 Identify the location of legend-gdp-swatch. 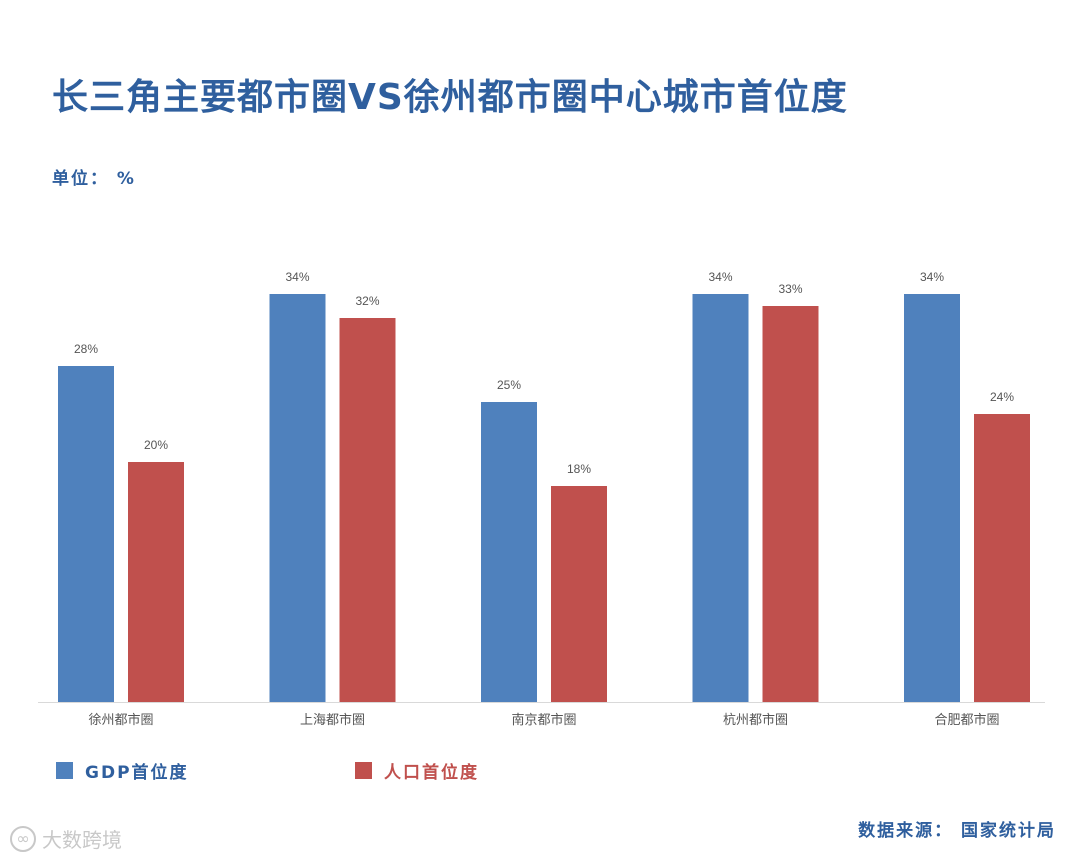
(64, 770).